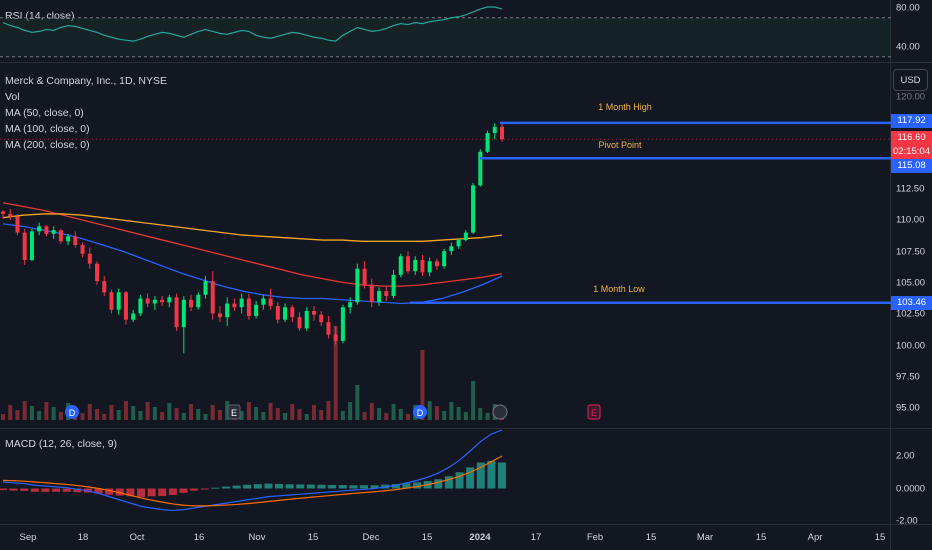 The width and height of the screenshot is (932, 550). What do you see at coordinates (705, 537) in the screenshot?
I see `time-label: Mar` at bounding box center [705, 537].